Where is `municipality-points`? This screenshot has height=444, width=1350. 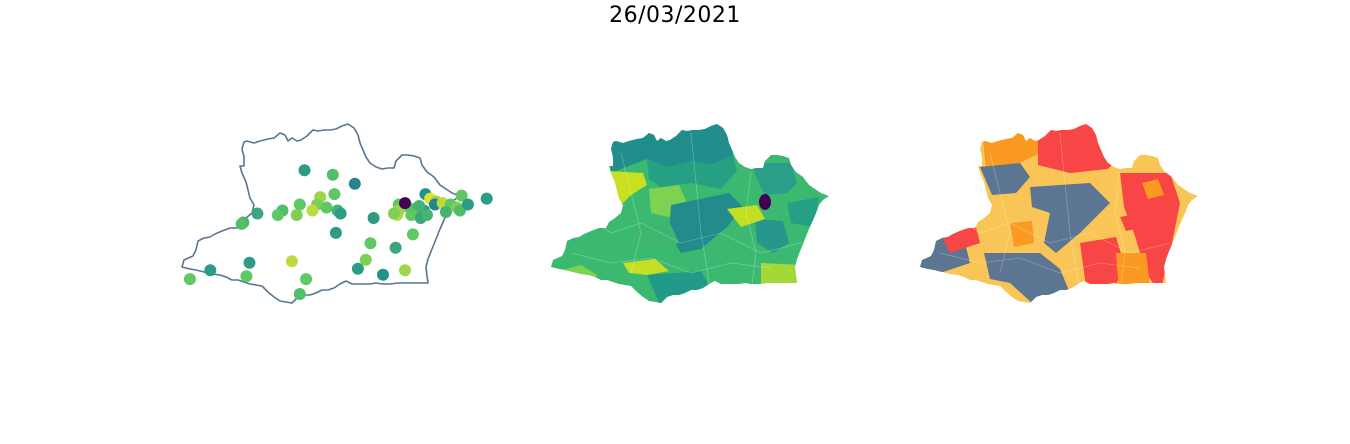 municipality-points is located at coordinates (338, 232).